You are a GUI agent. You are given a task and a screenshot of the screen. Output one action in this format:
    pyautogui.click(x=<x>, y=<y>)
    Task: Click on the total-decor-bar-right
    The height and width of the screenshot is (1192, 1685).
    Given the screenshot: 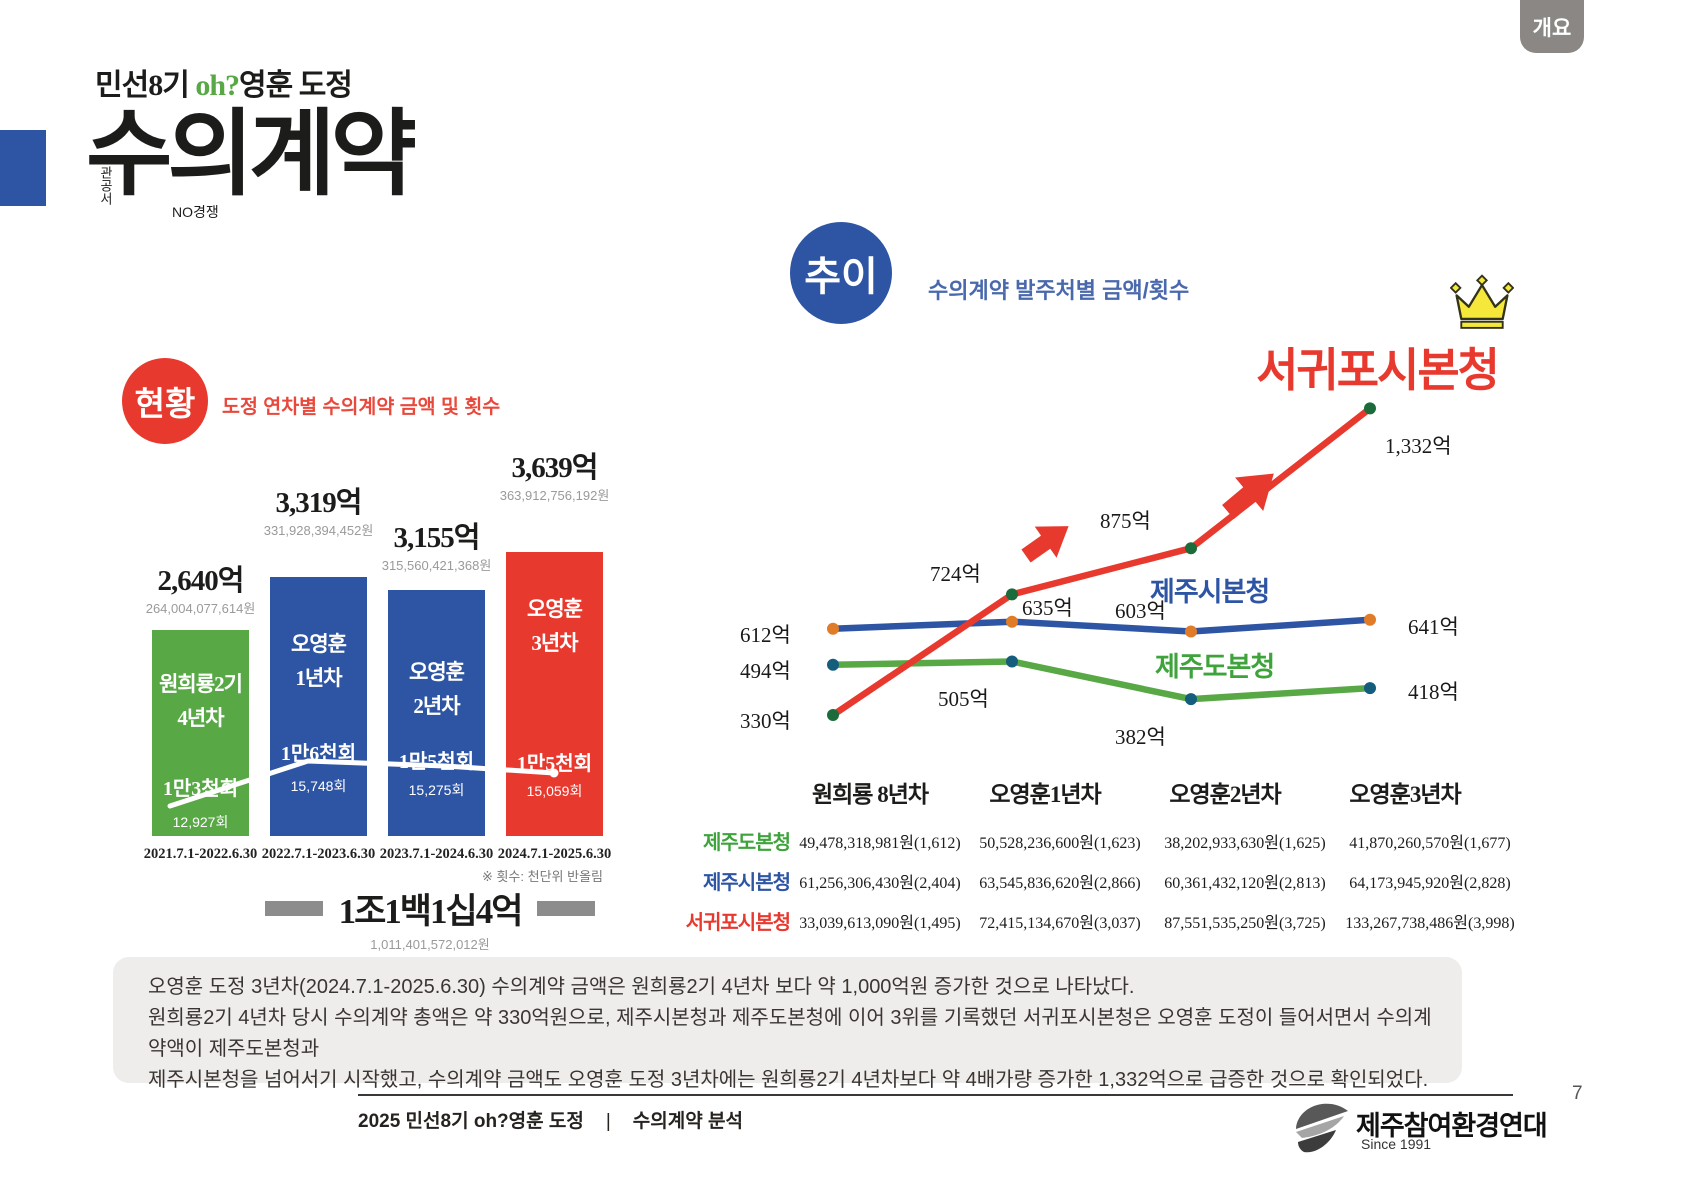 What is the action you would take?
    pyautogui.click(x=566, y=908)
    